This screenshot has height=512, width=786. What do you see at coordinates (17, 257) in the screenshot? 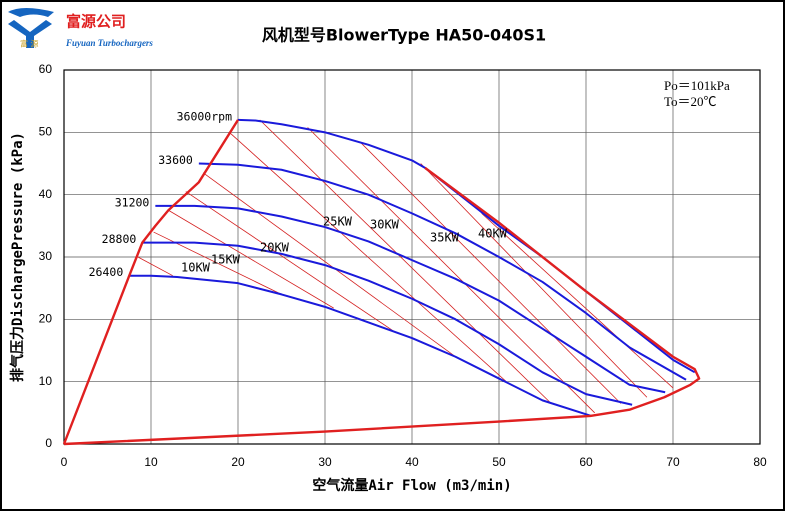
I see `y-axis-title: 排气压力DischargePressure (kPa)` at bounding box center [17, 257].